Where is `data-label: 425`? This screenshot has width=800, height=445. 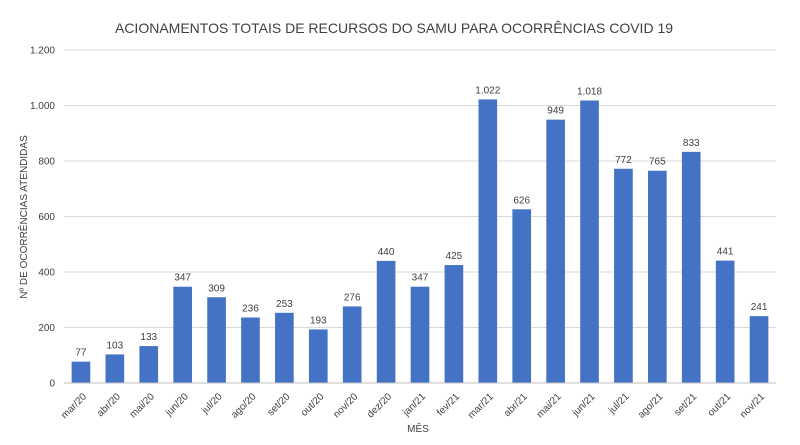 data-label: 425 is located at coordinates (454, 256).